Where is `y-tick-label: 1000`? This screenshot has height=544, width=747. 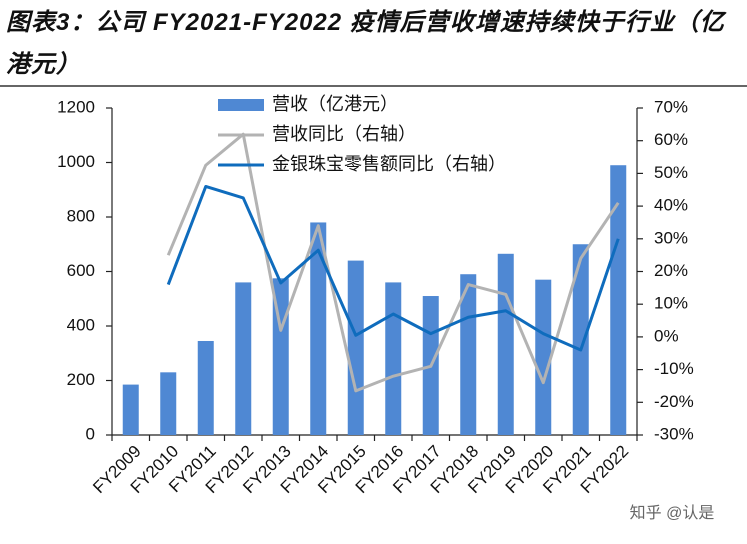
y-tick-label: 1000 is located at coordinates (76, 161).